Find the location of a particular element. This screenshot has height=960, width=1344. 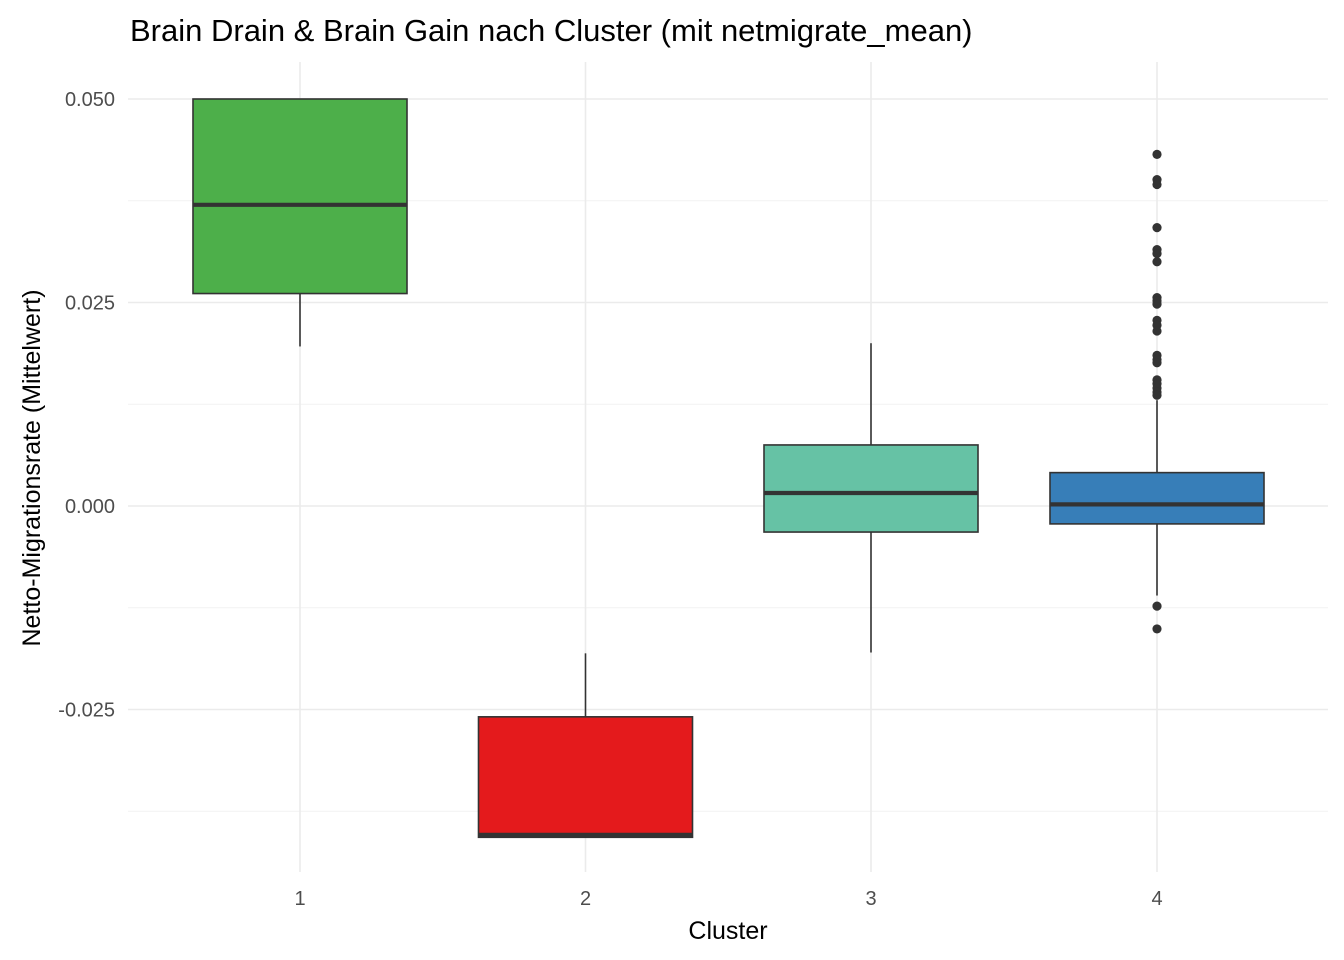

y-tick-label: 0.025 is located at coordinates (90, 304).